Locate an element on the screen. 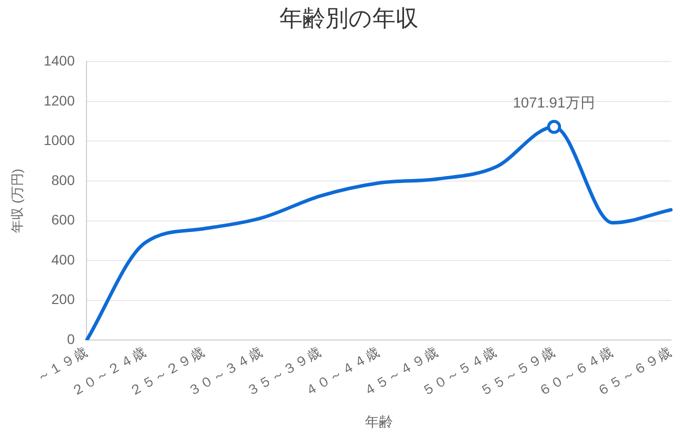 This screenshot has height=437, width=683. chart-title: 年齢別の年収 is located at coordinates (349, 18).